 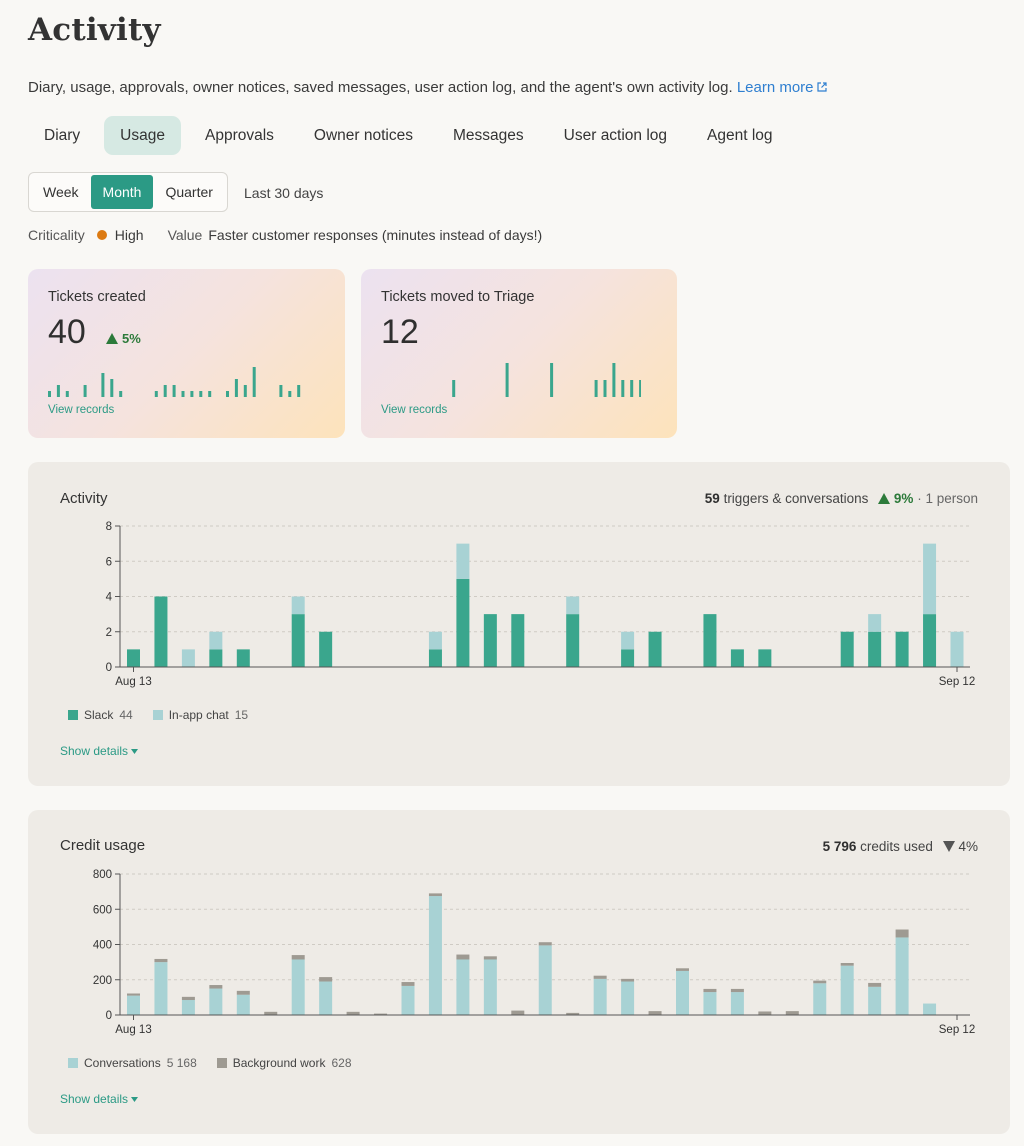 What do you see at coordinates (740, 135) in the screenshot?
I see `tab-agent-log: Agent log` at bounding box center [740, 135].